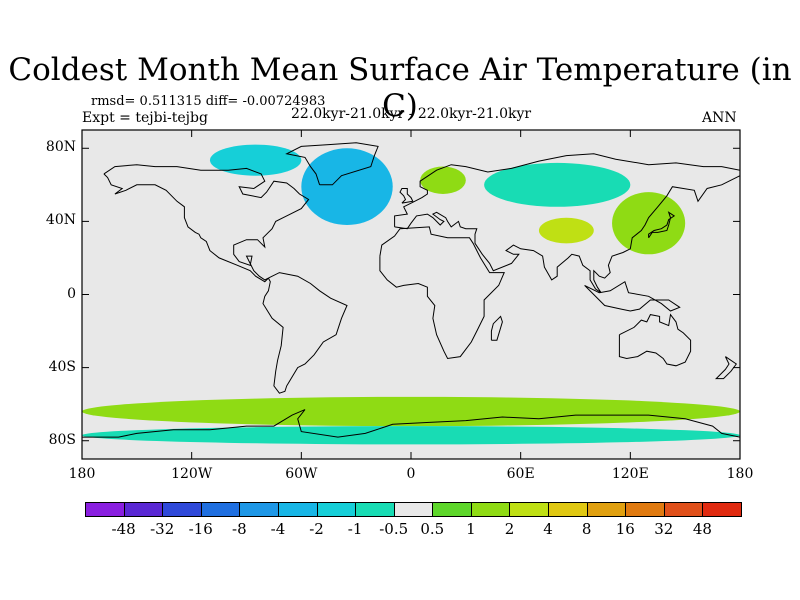 The image size is (800, 600). What do you see at coordinates (520, 474) in the screenshot?
I see `lon-tick-label: 60E` at bounding box center [520, 474].